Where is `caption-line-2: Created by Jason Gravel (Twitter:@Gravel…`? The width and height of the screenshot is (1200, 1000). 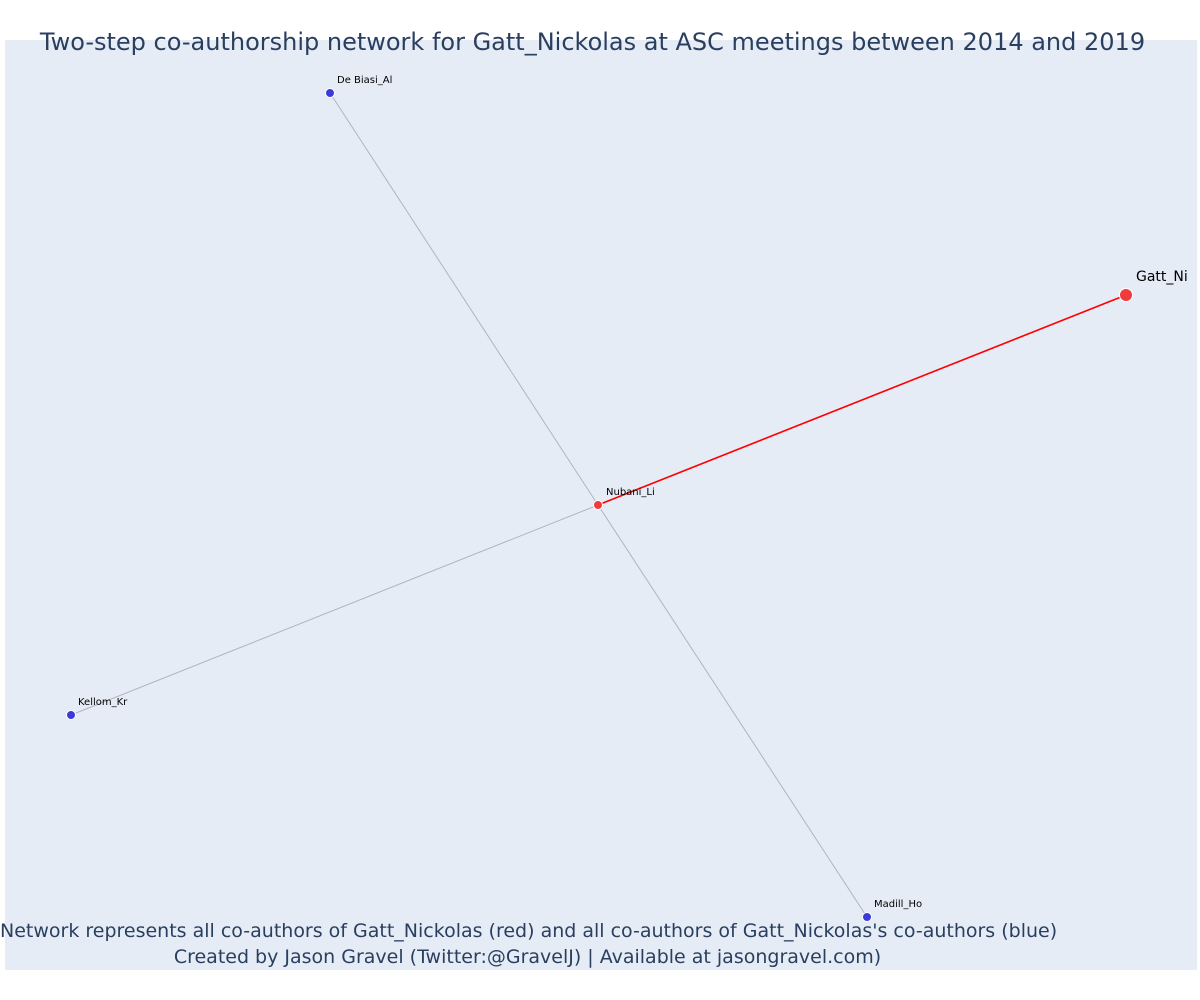
caption-line-2: Created by Jason Gravel (Twitter:@Gravel… is located at coordinates (527, 957).